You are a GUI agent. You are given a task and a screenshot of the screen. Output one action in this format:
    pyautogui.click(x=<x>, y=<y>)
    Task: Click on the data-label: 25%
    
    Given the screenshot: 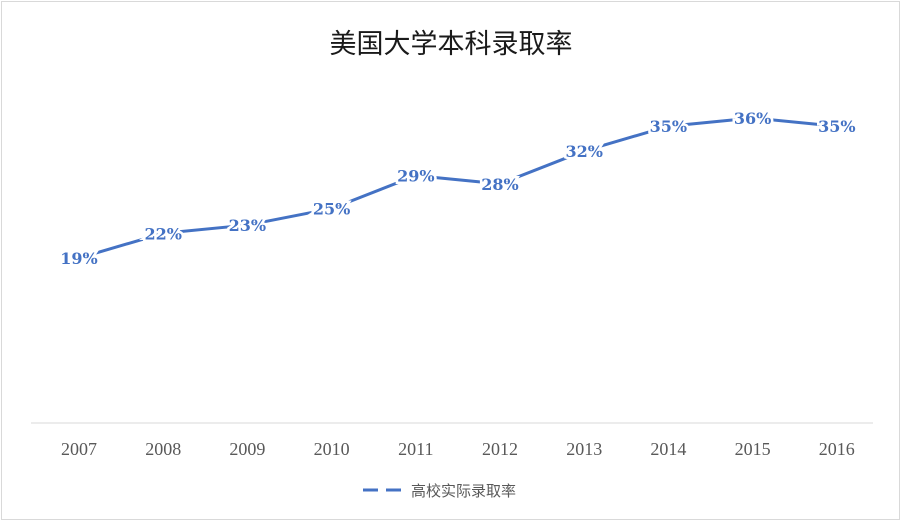 What is the action you would take?
    pyautogui.click(x=331, y=209)
    